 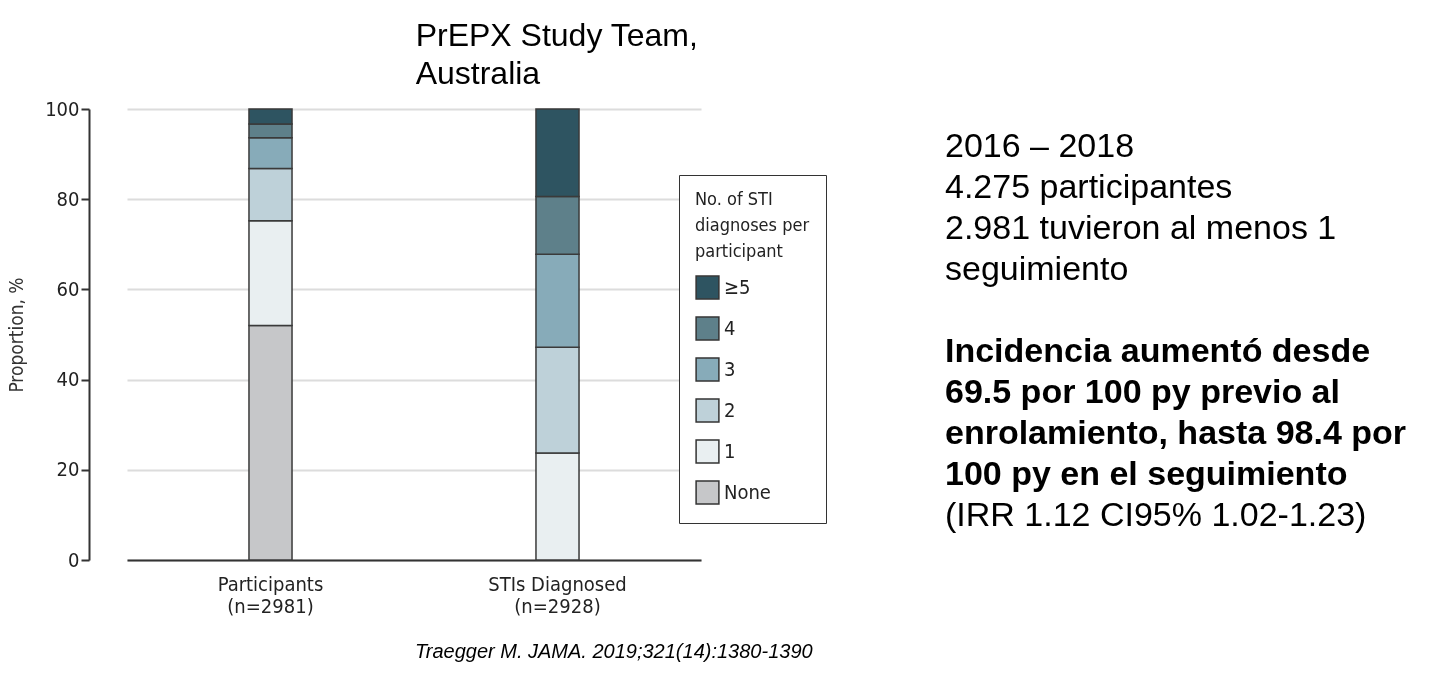 What do you see at coordinates (557, 594) in the screenshot?
I see `x-tick-label: STIs Diagnosed (n=2928)` at bounding box center [557, 594].